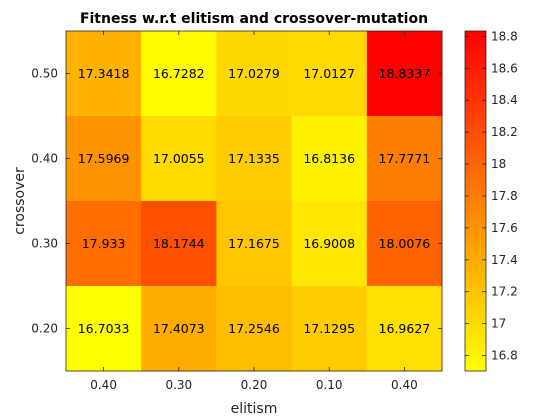 Image resolution: width=560 pixels, height=420 pixels. I want to click on cell-value-label: 16.9008, so click(329, 243).